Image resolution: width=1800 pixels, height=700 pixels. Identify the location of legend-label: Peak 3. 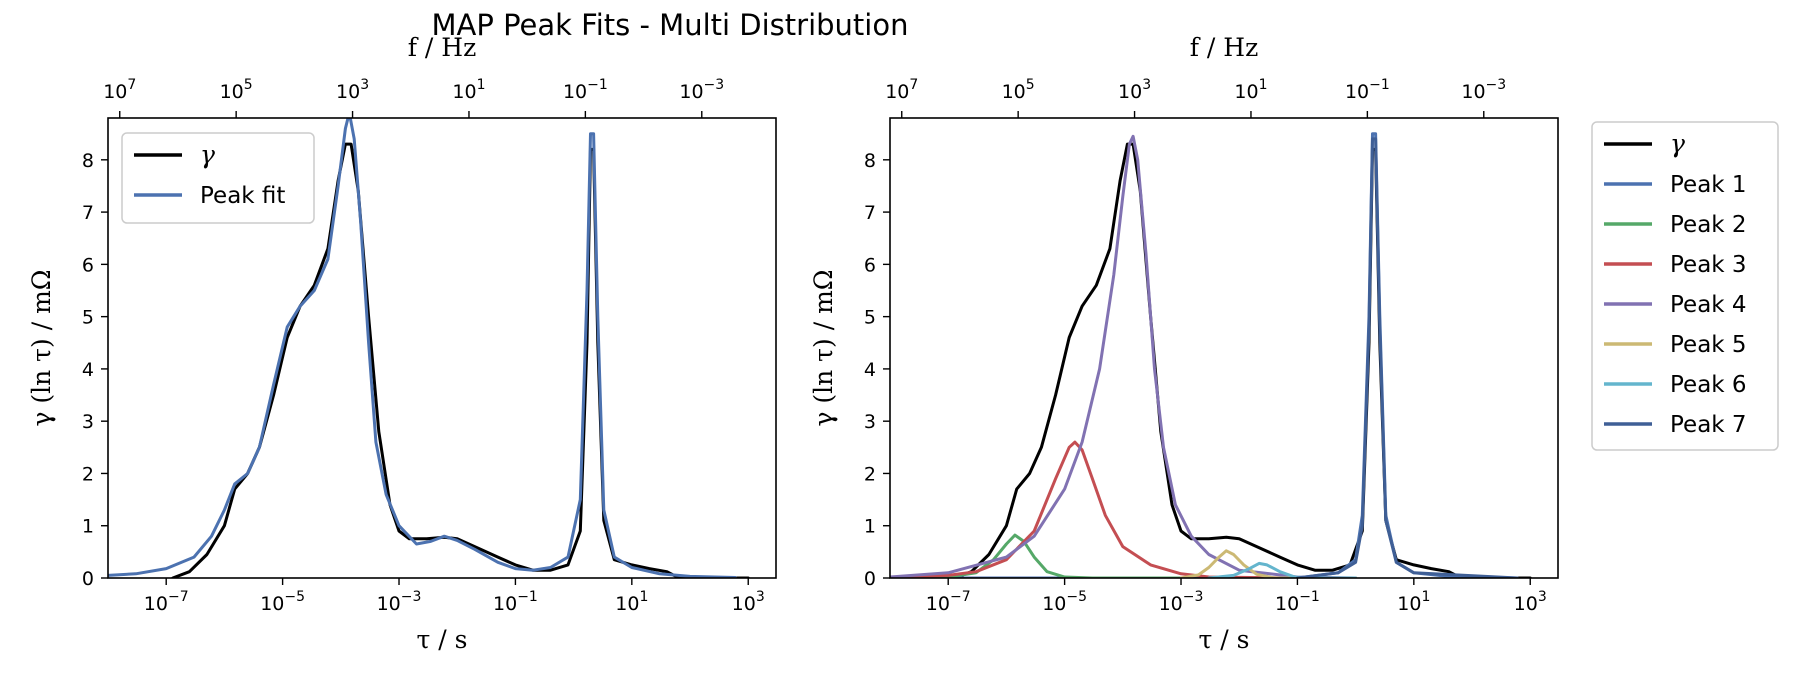
(1708, 265).